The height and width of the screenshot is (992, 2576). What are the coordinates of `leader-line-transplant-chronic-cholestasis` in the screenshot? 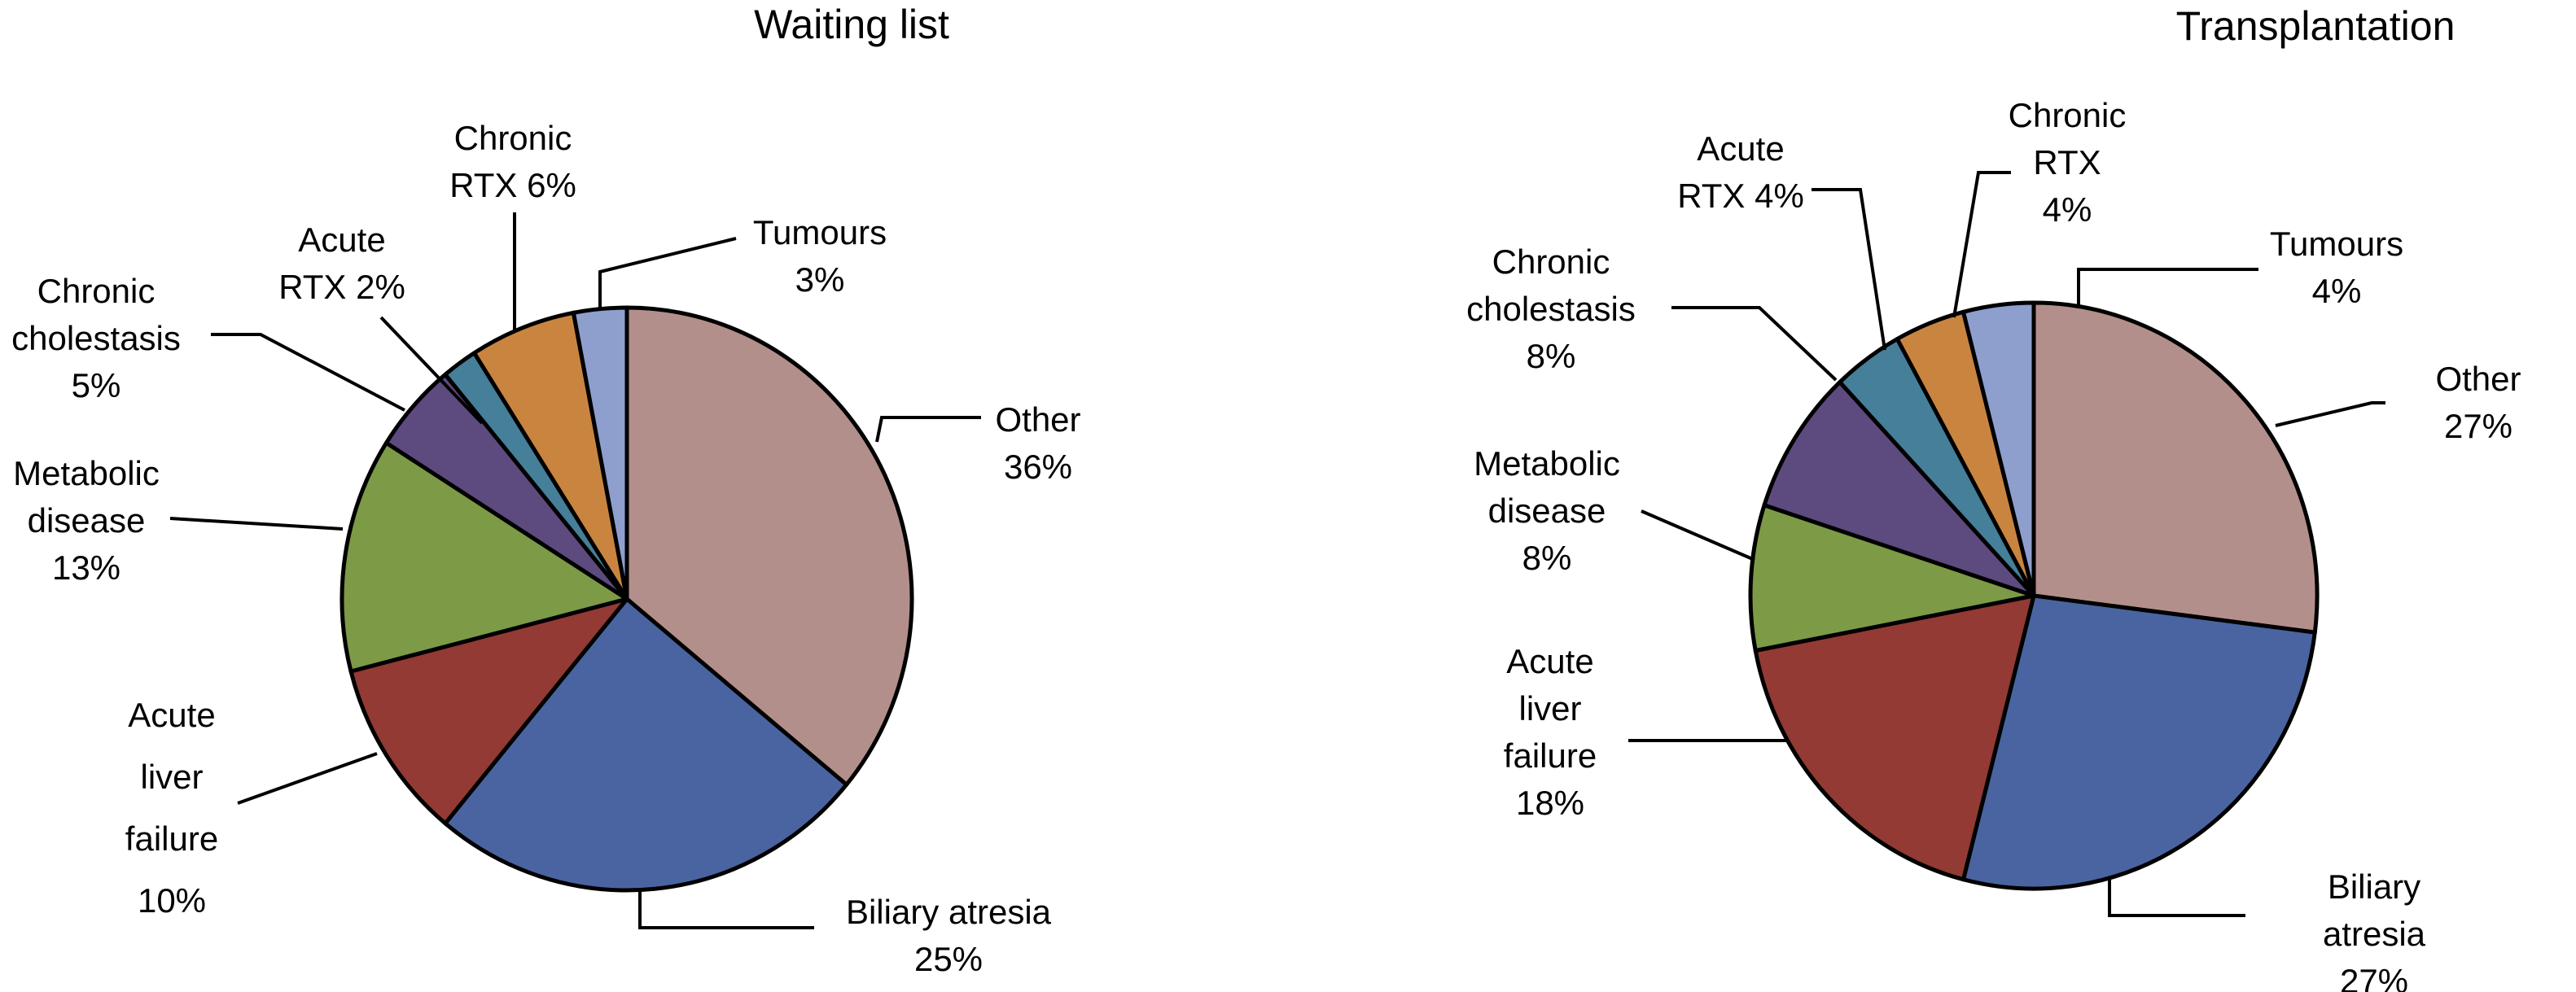 It's located at (1754, 344).